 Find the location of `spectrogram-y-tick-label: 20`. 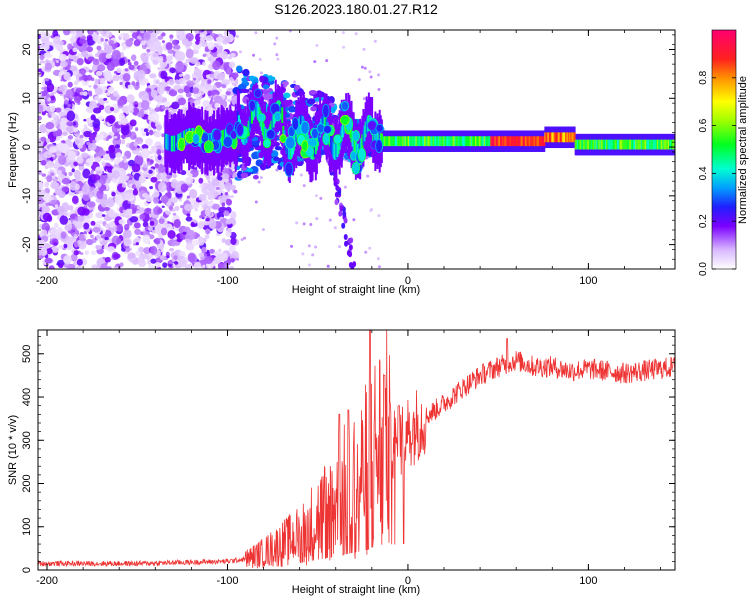

spectrogram-y-tick-label: 20 is located at coordinates (27, 49).